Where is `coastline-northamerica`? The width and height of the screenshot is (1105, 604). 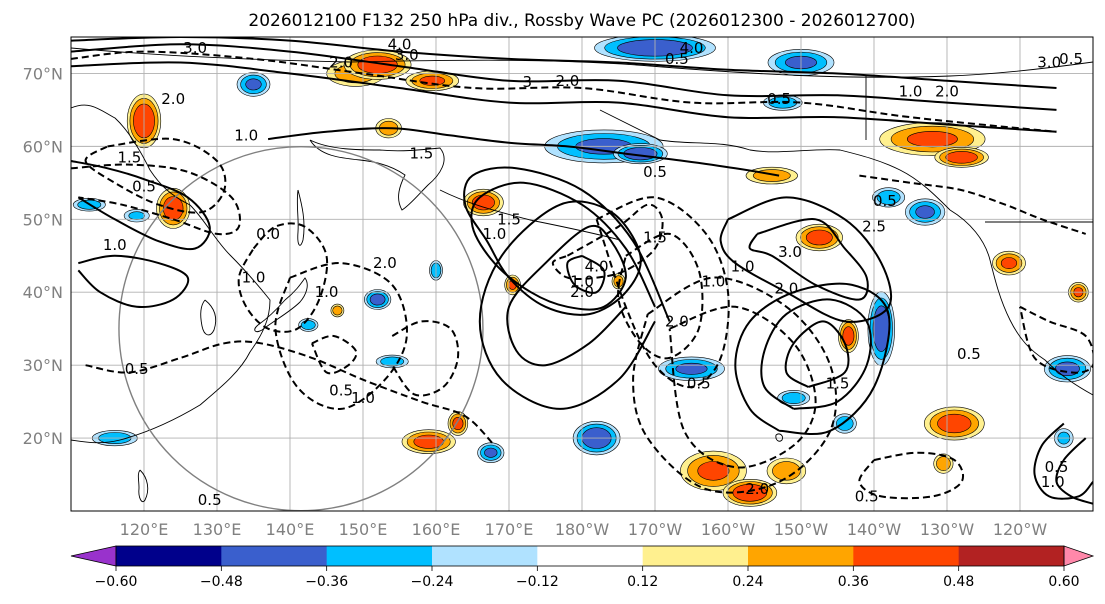 coastline-northamerica is located at coordinates (1021, 302).